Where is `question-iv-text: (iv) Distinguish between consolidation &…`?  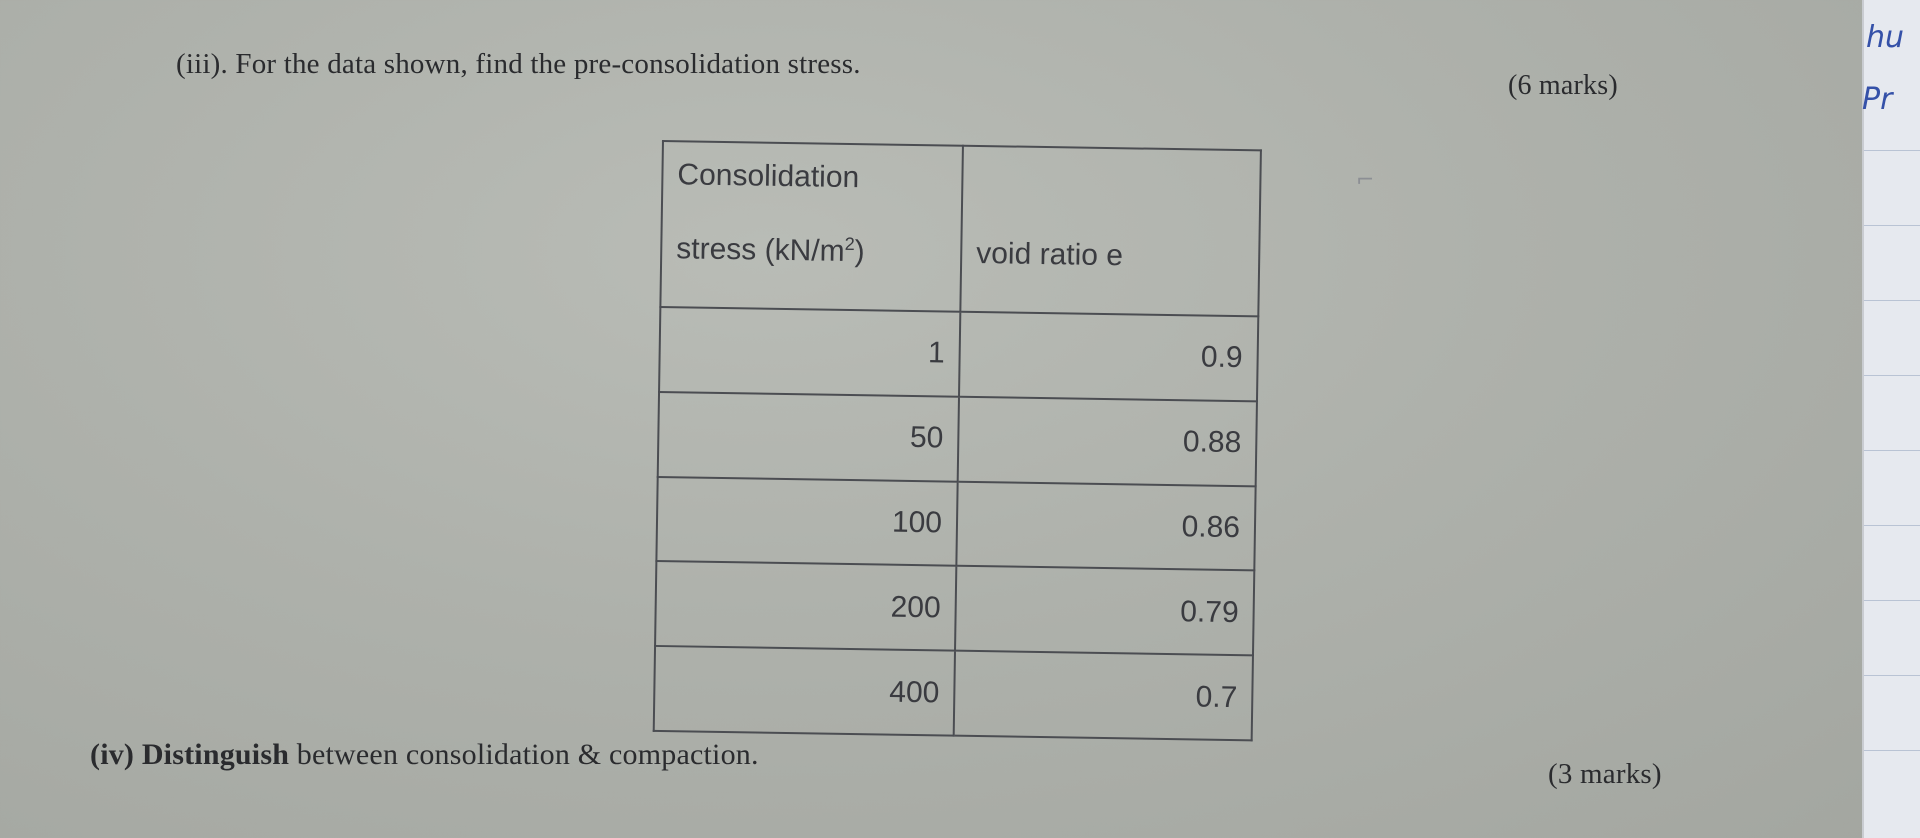
question-iv-text: (iv) Distinguish between consolidation &… is located at coordinates (424, 755).